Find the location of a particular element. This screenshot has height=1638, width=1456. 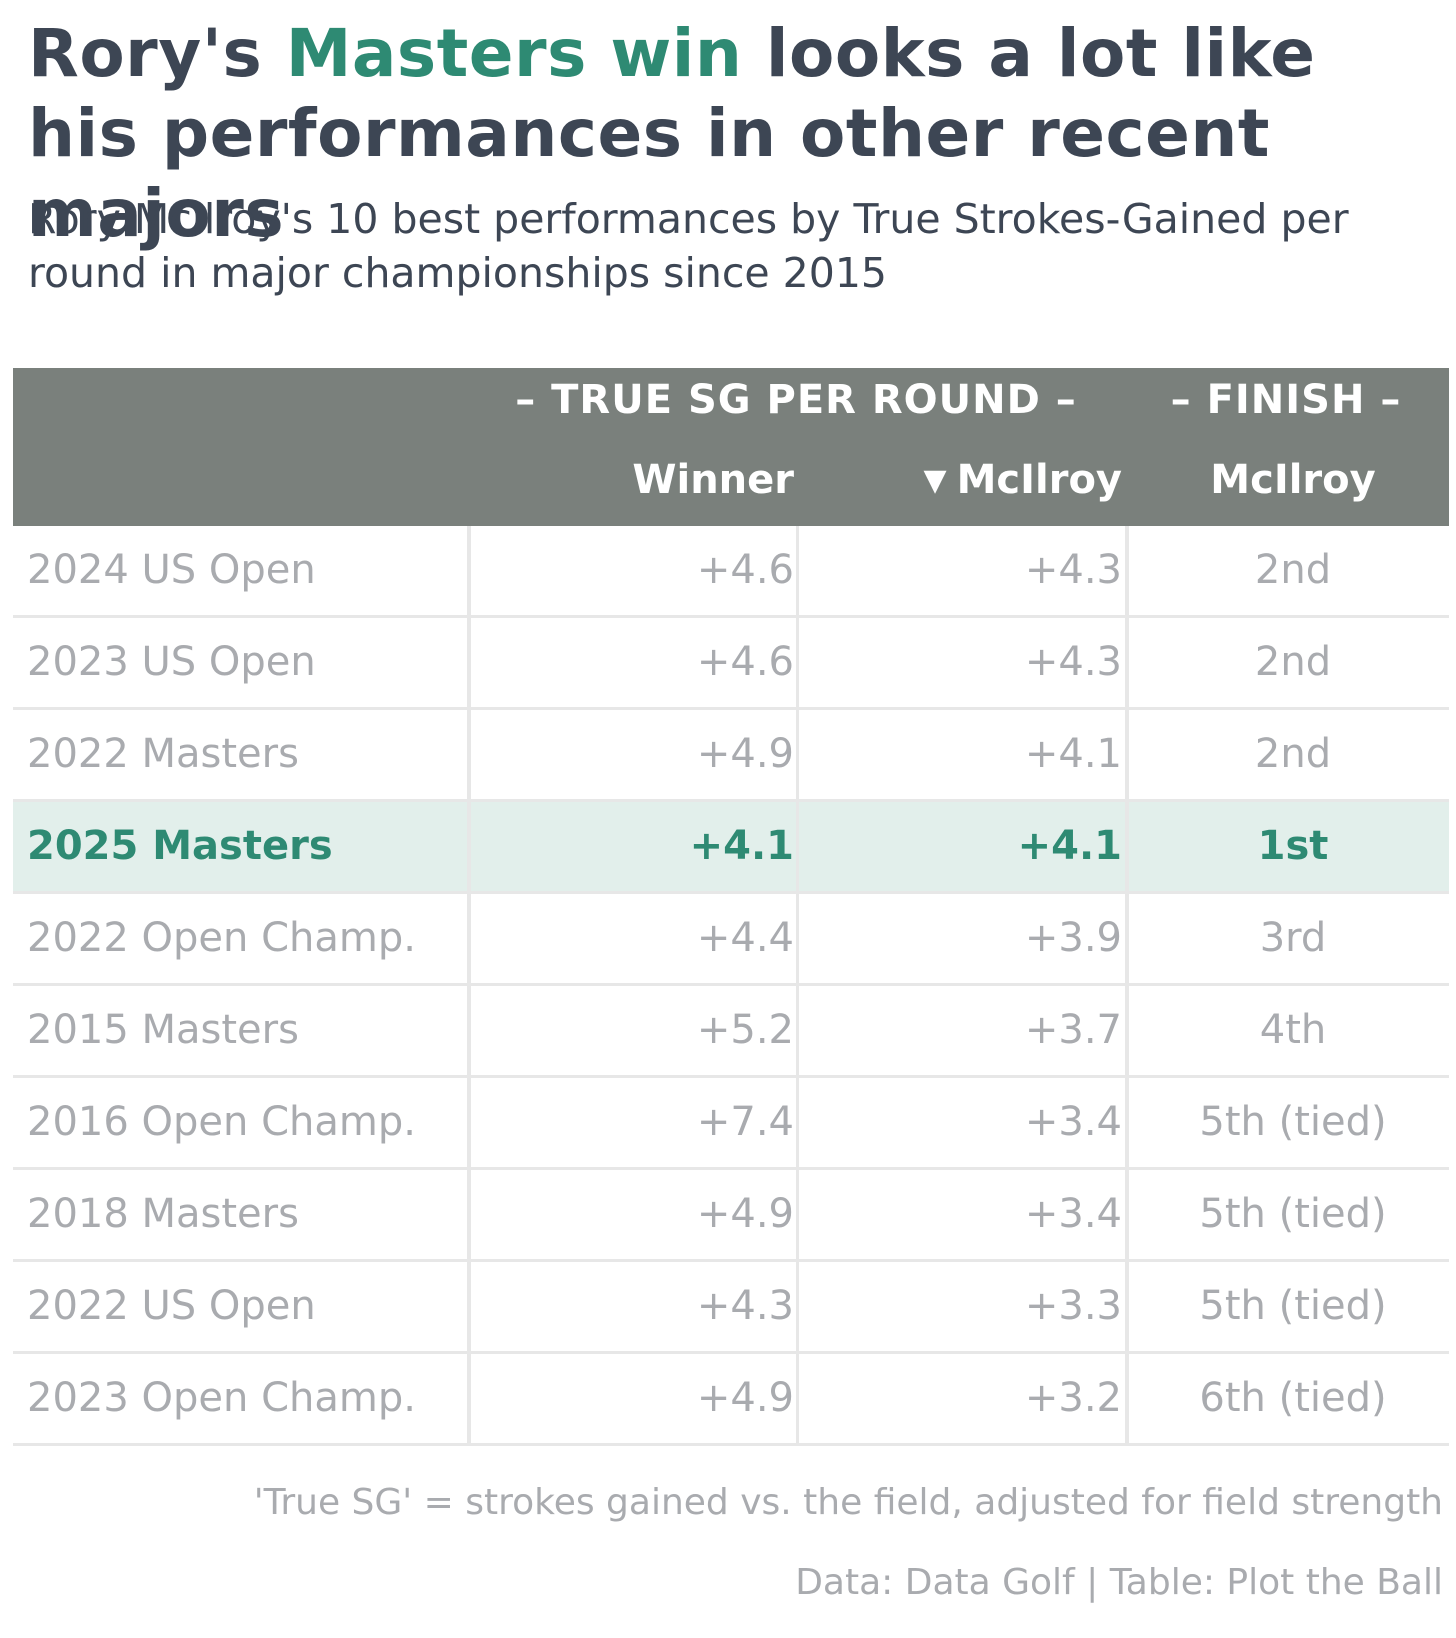

column-header-mcilroy-finish: McIlroy is located at coordinates (1293, 480).